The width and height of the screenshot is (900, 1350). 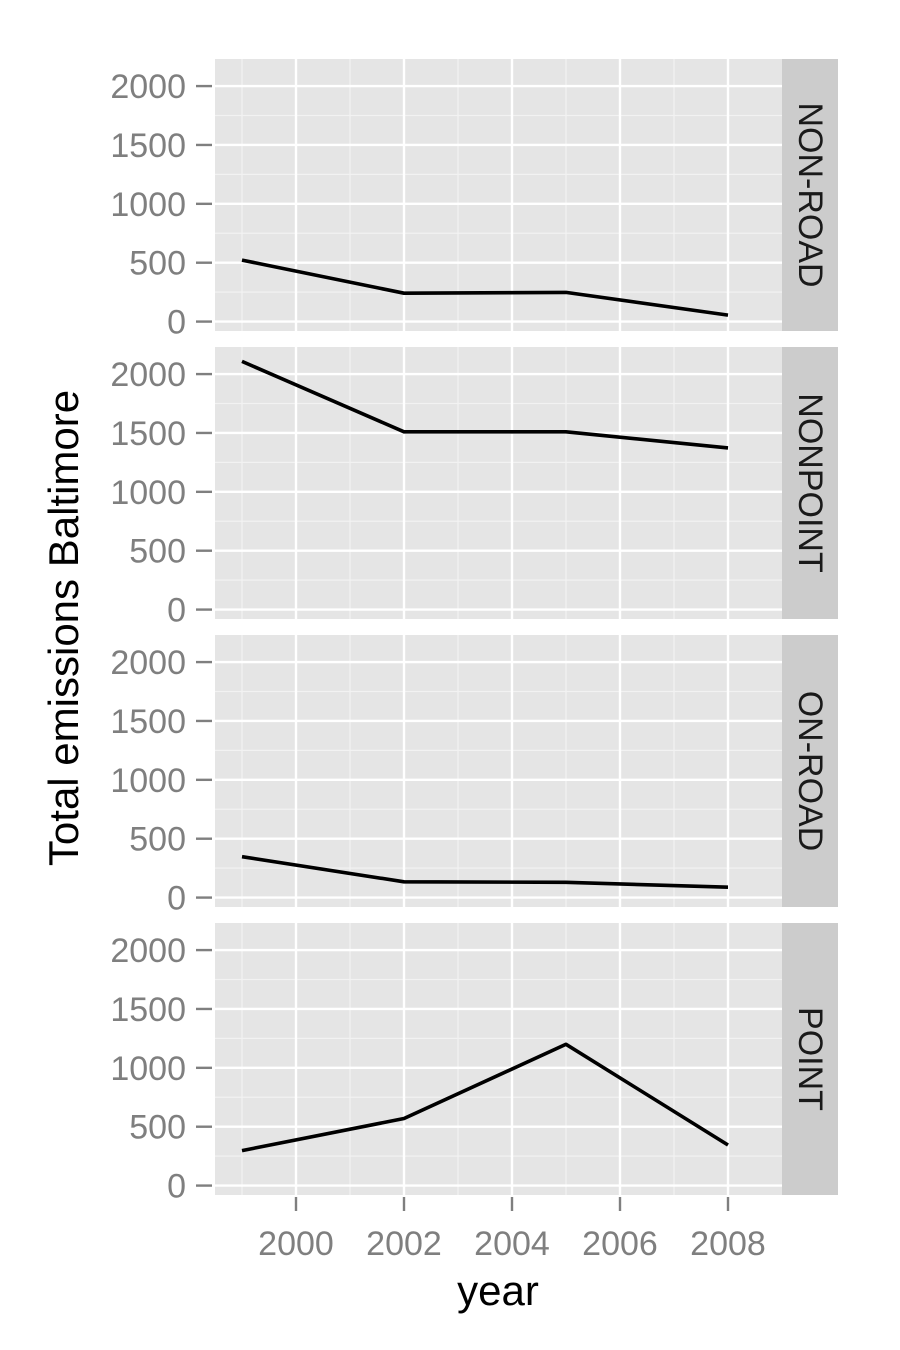 What do you see at coordinates (485, 287) in the screenshot?
I see `series-line-non-road` at bounding box center [485, 287].